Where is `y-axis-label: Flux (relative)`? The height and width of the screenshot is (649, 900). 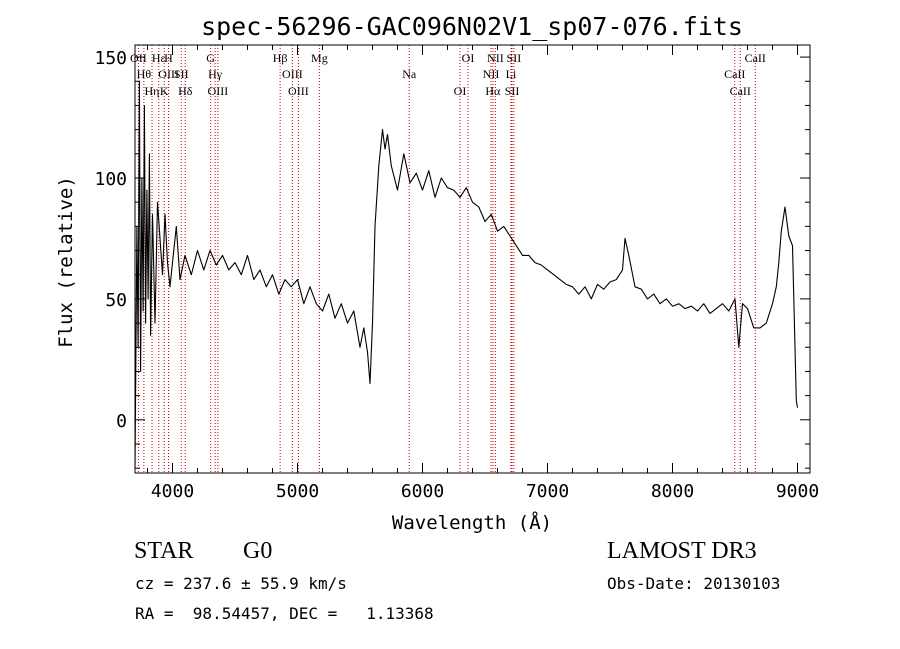 y-axis-label: Flux (relative) is located at coordinates (66, 262).